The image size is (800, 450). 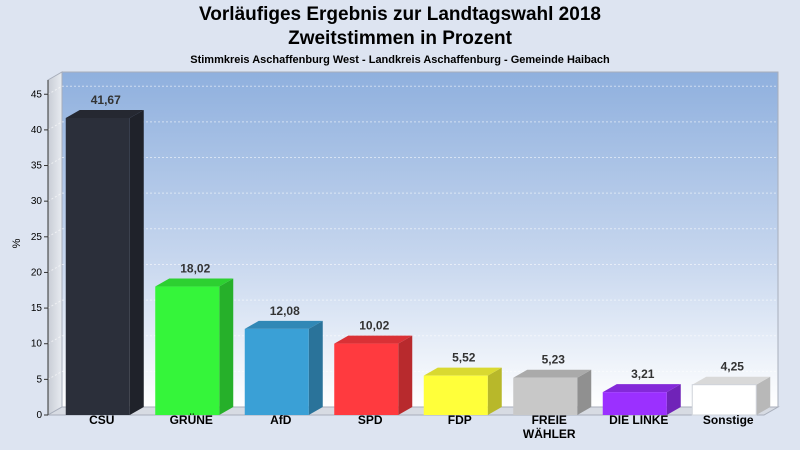 I want to click on y-tick-label: 30, so click(x=37, y=201).